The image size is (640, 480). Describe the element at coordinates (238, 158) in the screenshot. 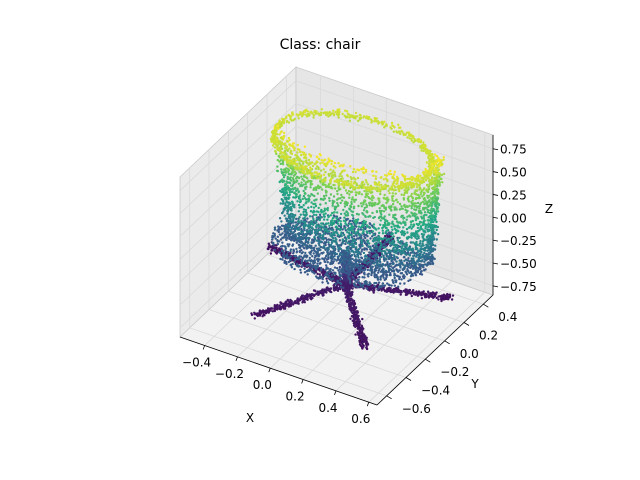

I see `z-grid-left` at that location.